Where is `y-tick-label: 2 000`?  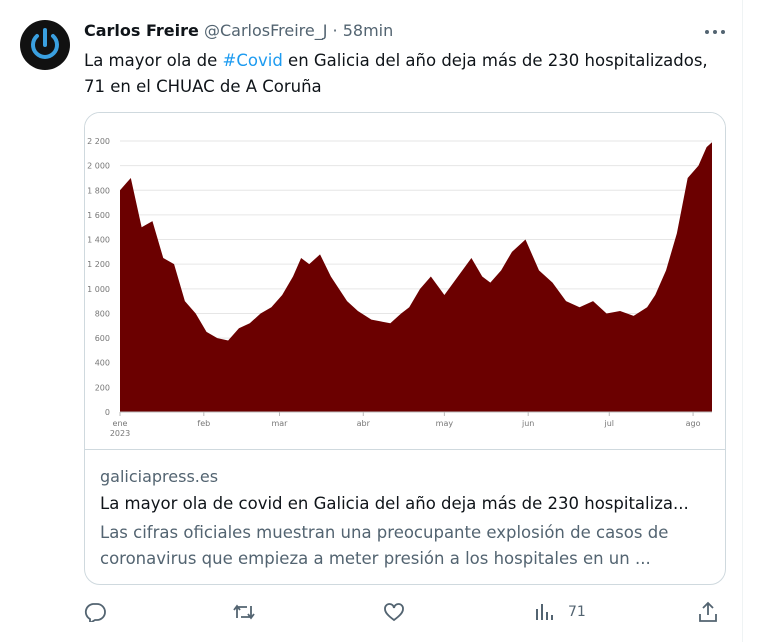 y-tick-label: 2 000 is located at coordinates (98, 166).